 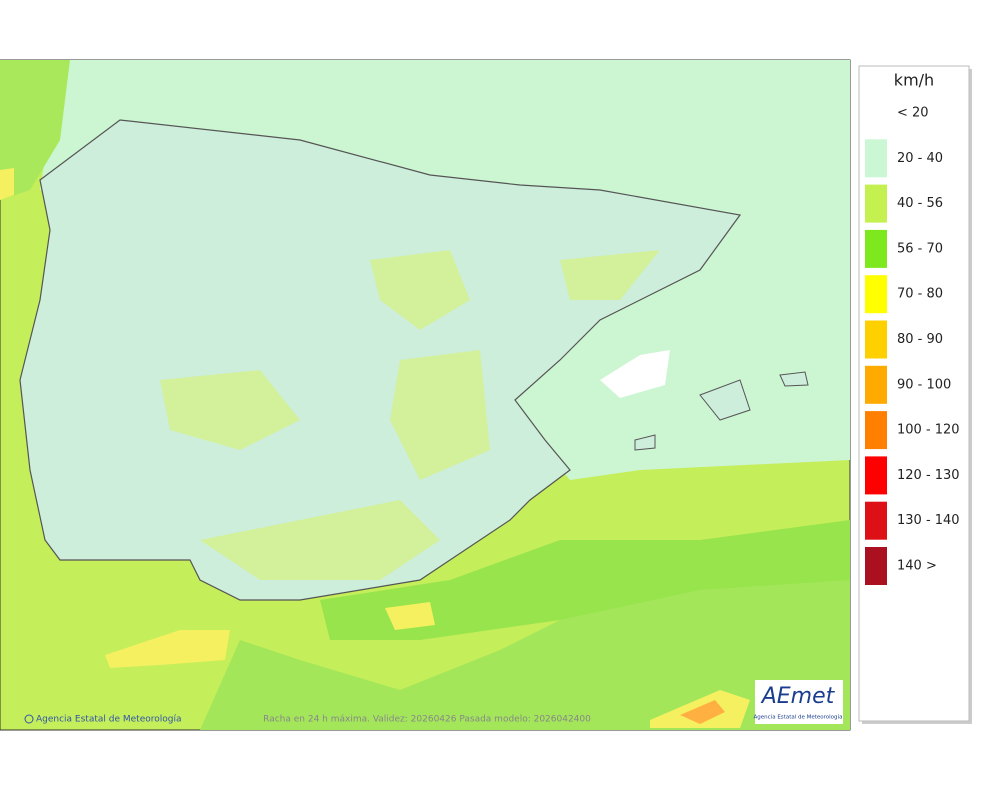 What do you see at coordinates (928, 430) in the screenshot?
I see `legend-label: 100 - 120` at bounding box center [928, 430].